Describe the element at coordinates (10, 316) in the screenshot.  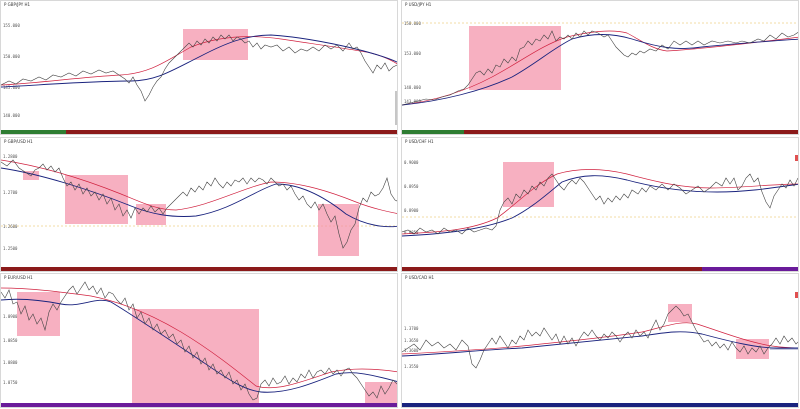
I see `price-label: 1.0900` at that location.